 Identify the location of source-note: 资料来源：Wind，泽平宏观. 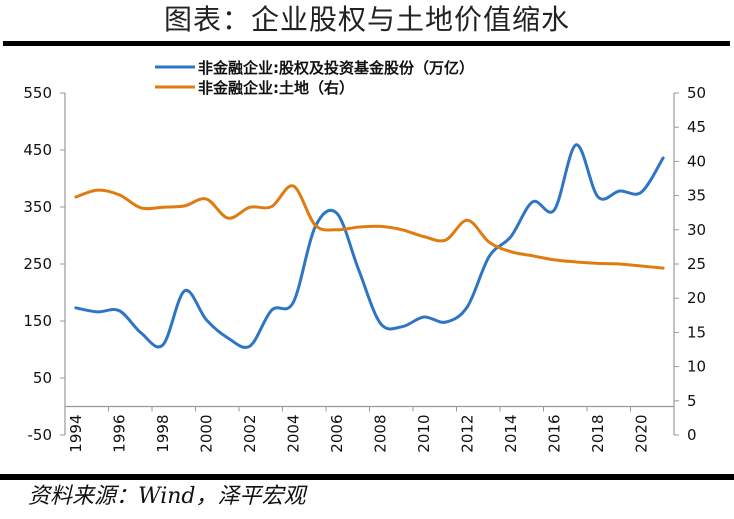
(167, 496).